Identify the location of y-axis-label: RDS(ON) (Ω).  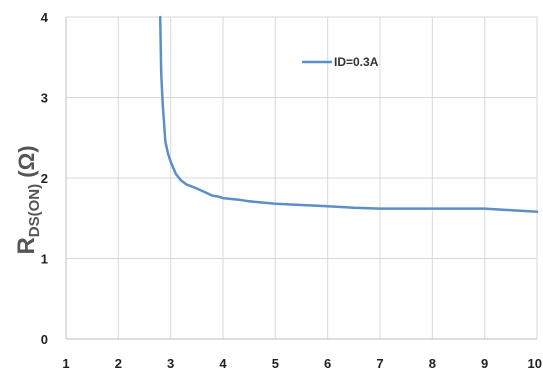
(28, 199).